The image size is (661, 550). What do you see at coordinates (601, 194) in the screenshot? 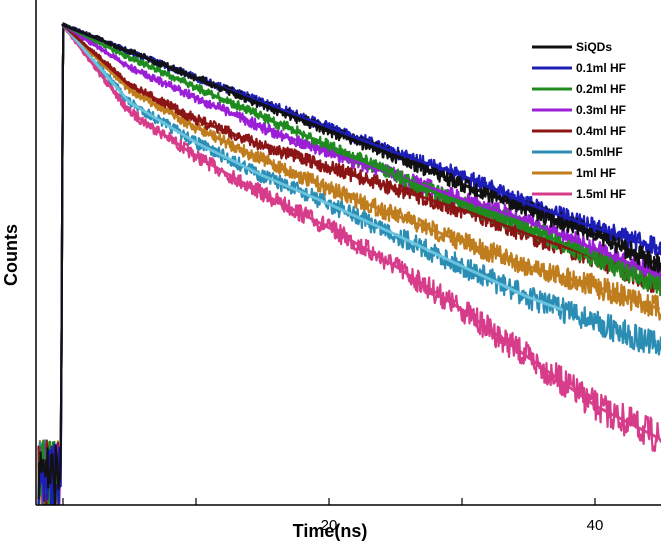
I see `legend-label: 1.5ml HF` at bounding box center [601, 194].